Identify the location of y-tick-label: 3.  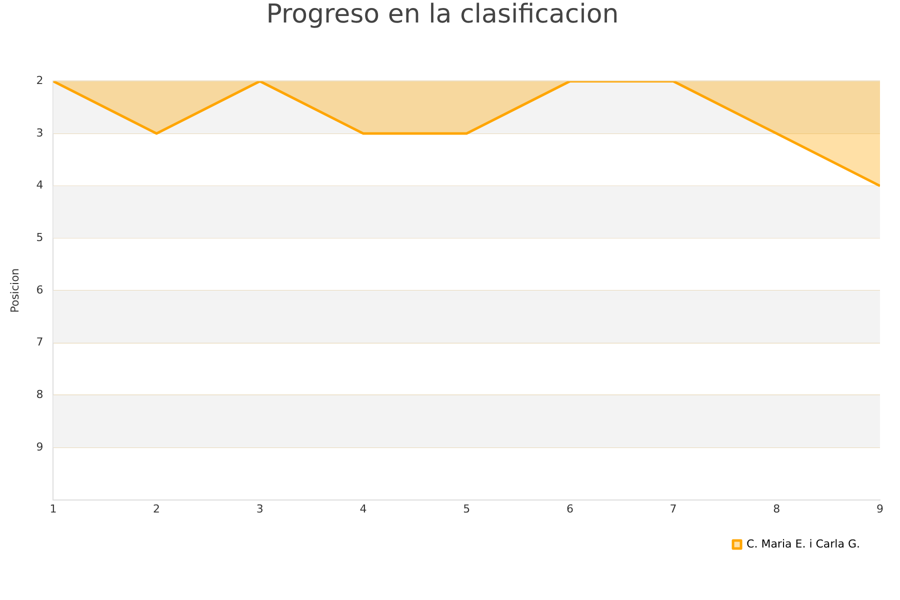
(40, 133).